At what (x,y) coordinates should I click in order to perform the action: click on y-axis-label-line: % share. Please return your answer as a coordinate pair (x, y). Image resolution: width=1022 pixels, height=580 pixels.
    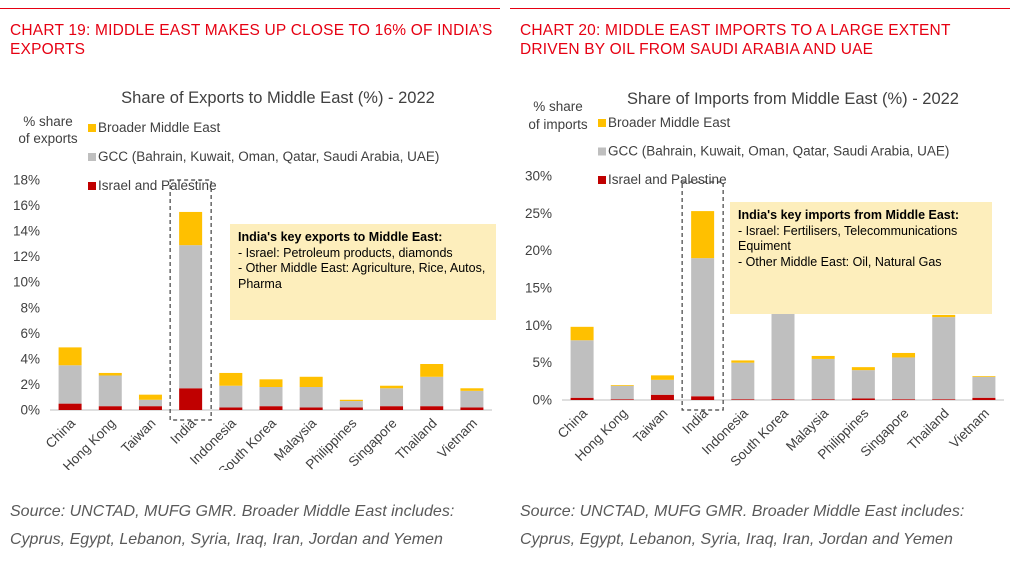
    Looking at the image, I should click on (48, 121).